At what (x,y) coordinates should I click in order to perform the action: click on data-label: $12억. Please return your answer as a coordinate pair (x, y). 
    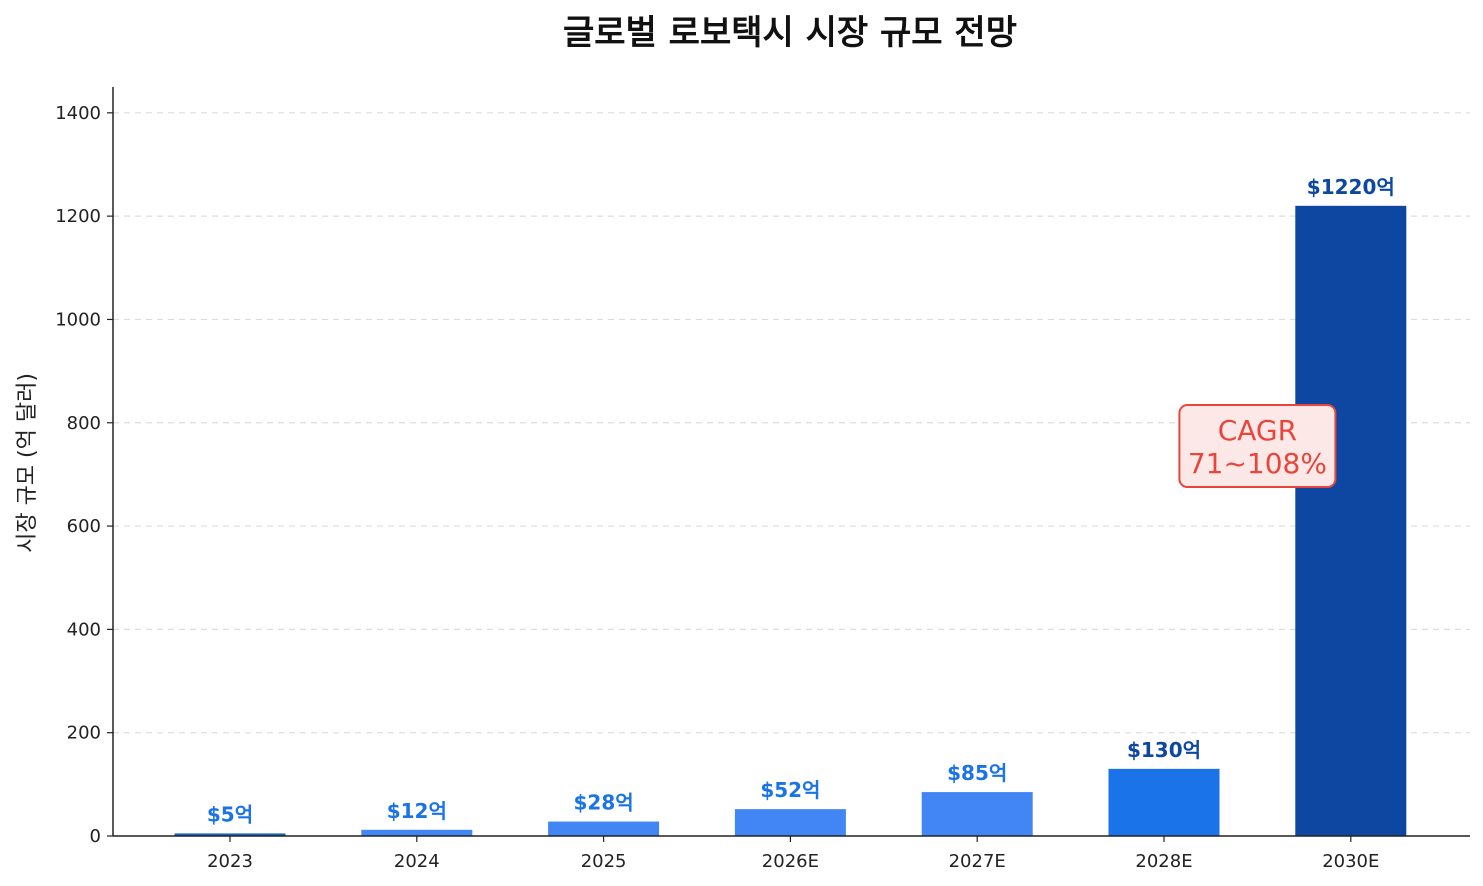
    Looking at the image, I should click on (417, 811).